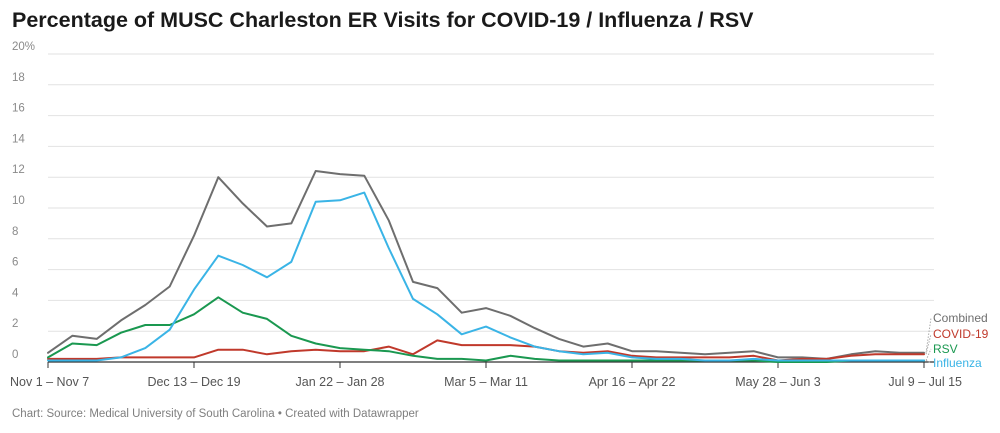 This screenshot has height=433, width=1000. I want to click on x-tick-label: Jan 22 – Jan 28, so click(340, 382).